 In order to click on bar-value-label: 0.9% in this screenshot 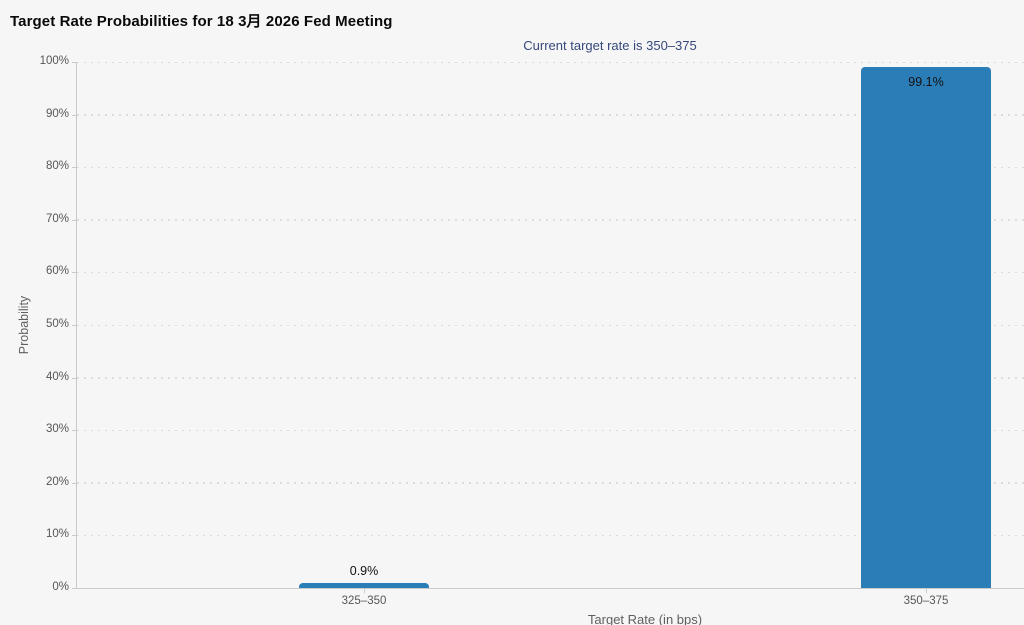, I will do `click(364, 571)`.